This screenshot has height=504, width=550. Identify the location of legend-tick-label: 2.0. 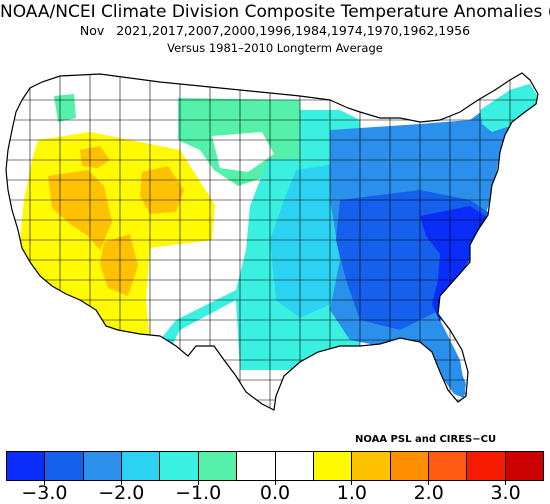
(428, 493).